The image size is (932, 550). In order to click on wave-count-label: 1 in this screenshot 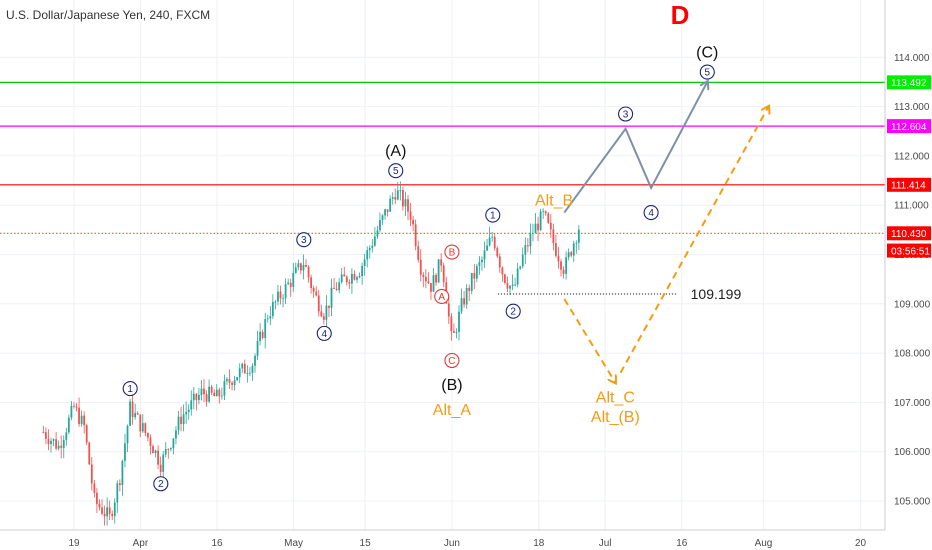, I will do `click(130, 389)`.